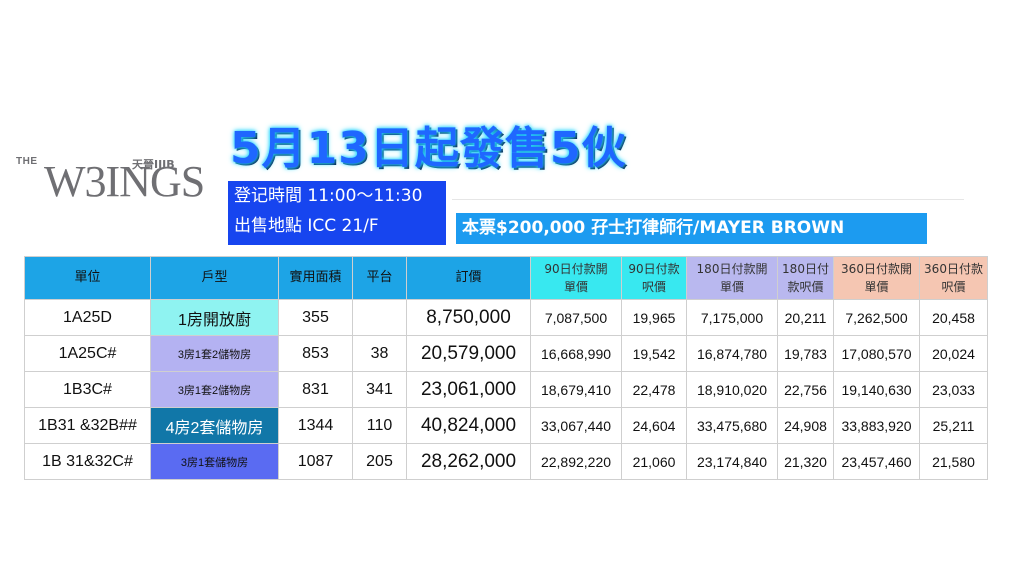  Describe the element at coordinates (876, 461) in the screenshot. I see `cell-360-price: 23,457,460` at that location.